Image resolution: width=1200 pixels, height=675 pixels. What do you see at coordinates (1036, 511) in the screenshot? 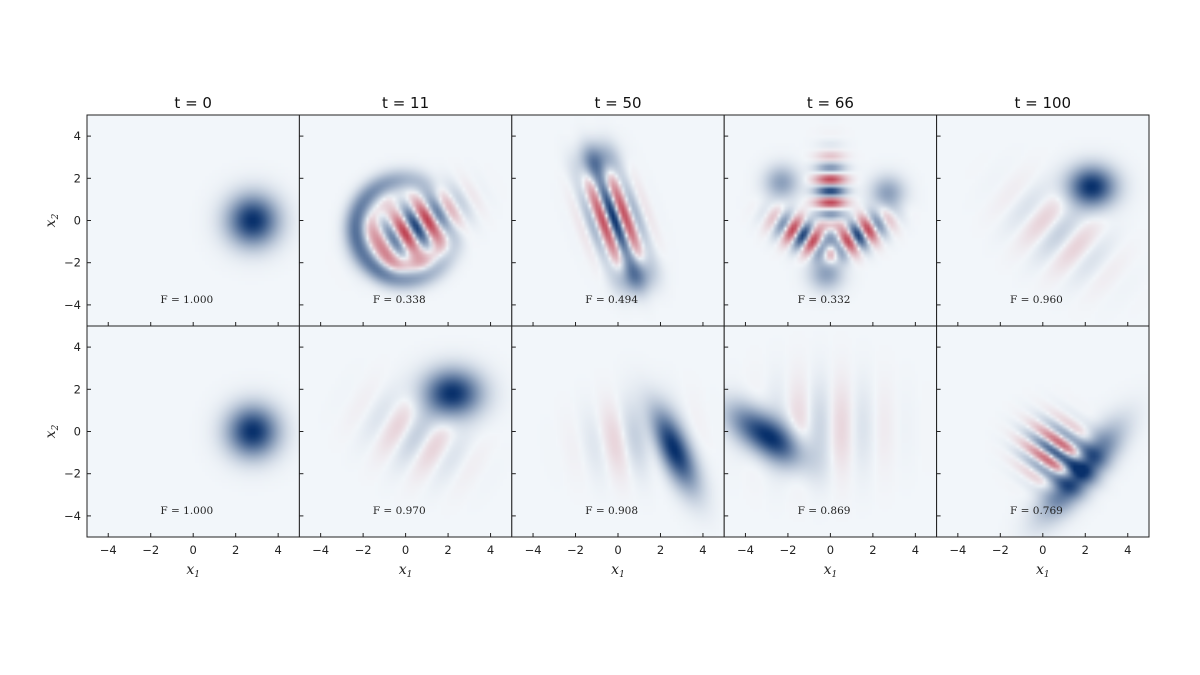
I see `fidelity-label: F = 0.769` at bounding box center [1036, 511].